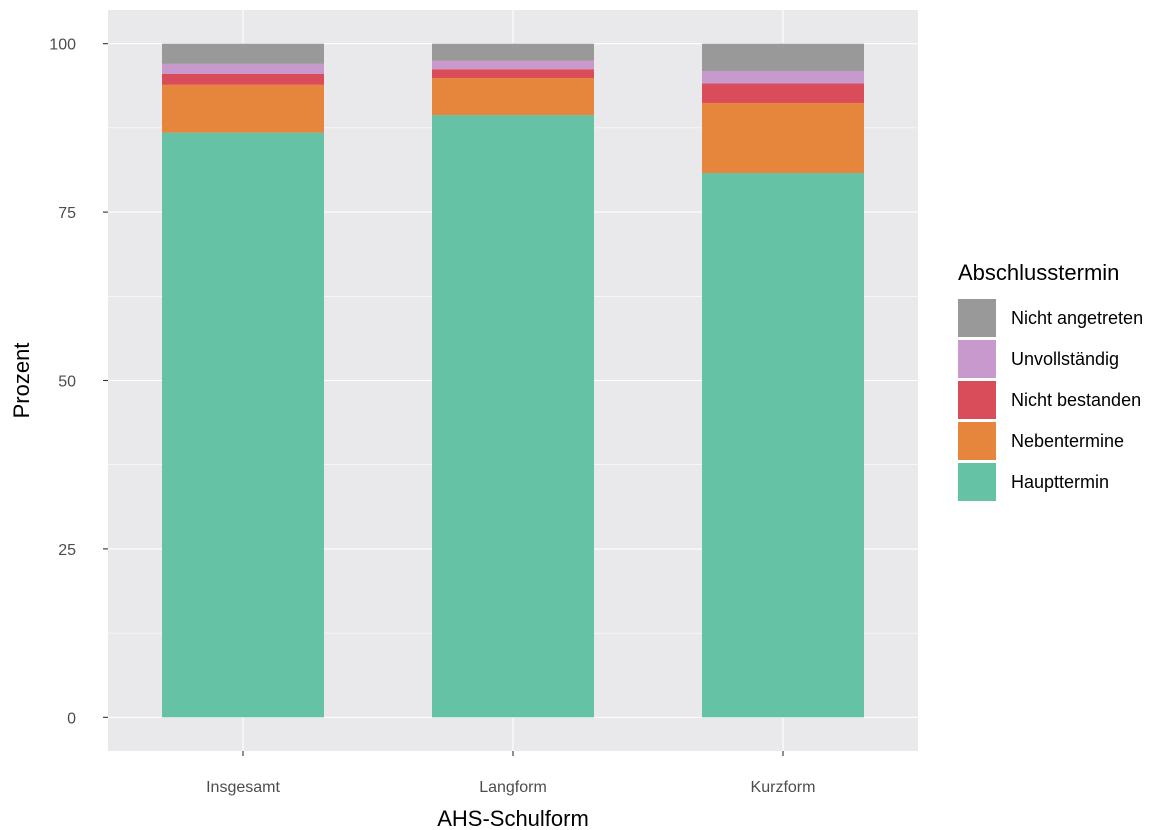 This screenshot has height=830, width=1165. I want to click on legend-label: Haupttermin, so click(1060, 482).